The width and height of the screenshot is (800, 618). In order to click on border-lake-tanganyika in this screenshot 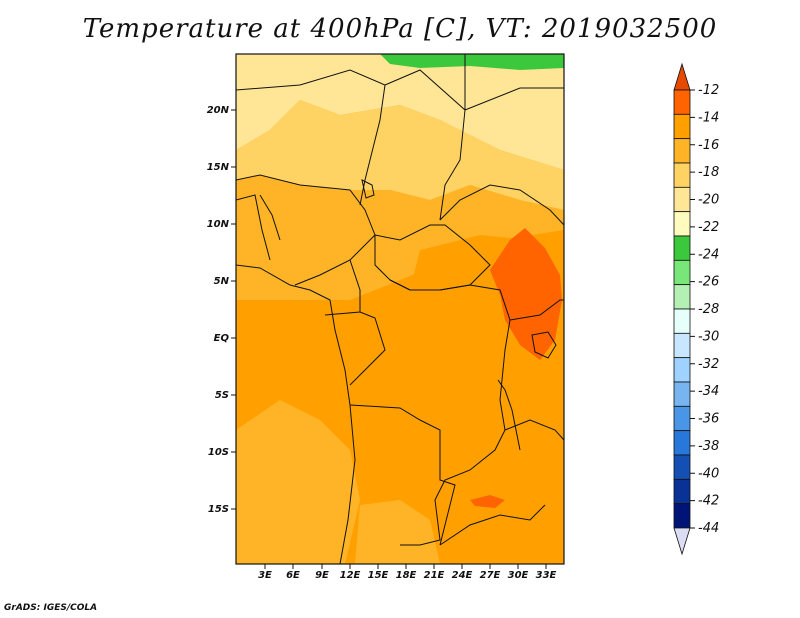, I will do `click(509, 415)`.